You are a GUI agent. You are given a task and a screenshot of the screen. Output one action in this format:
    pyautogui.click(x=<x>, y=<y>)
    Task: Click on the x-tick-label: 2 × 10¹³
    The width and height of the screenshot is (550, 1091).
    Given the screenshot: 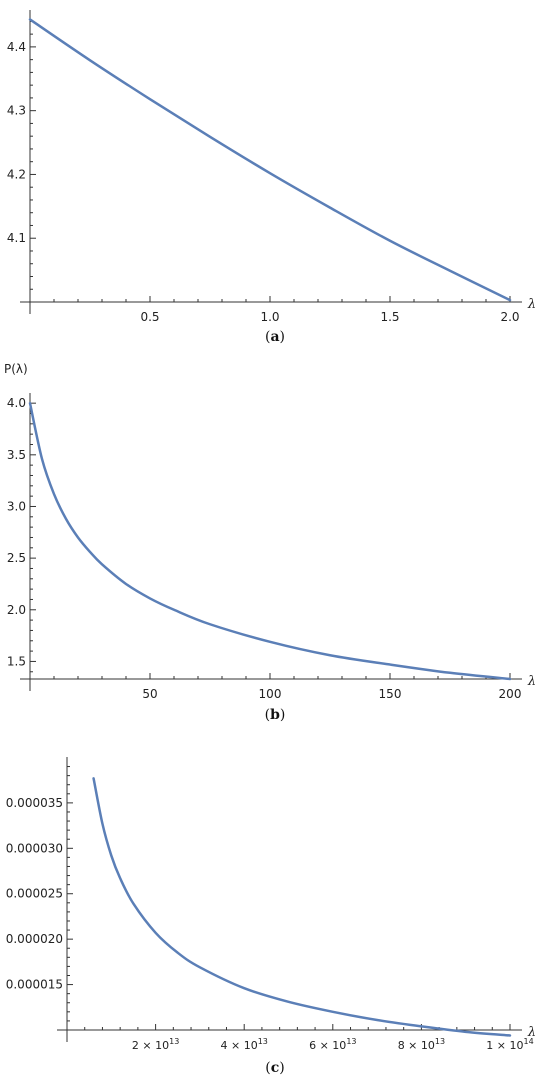 What is the action you would take?
    pyautogui.click(x=155, y=1044)
    